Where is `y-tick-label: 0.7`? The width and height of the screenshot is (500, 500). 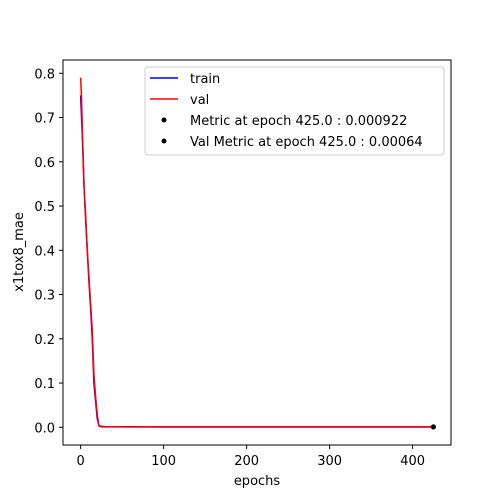
y-tick-label: 0.7 is located at coordinates (44, 119).